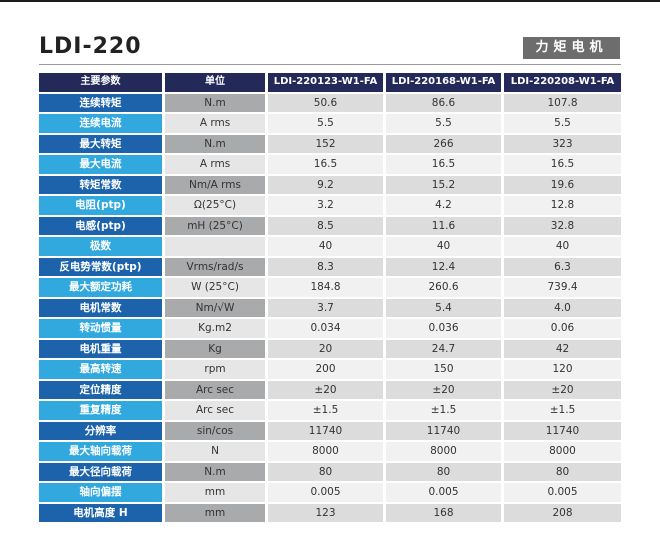 Image resolution: width=660 pixels, height=541 pixels. Describe the element at coordinates (443, 287) in the screenshot. I see `model-2-value-cell: 260.6` at that location.